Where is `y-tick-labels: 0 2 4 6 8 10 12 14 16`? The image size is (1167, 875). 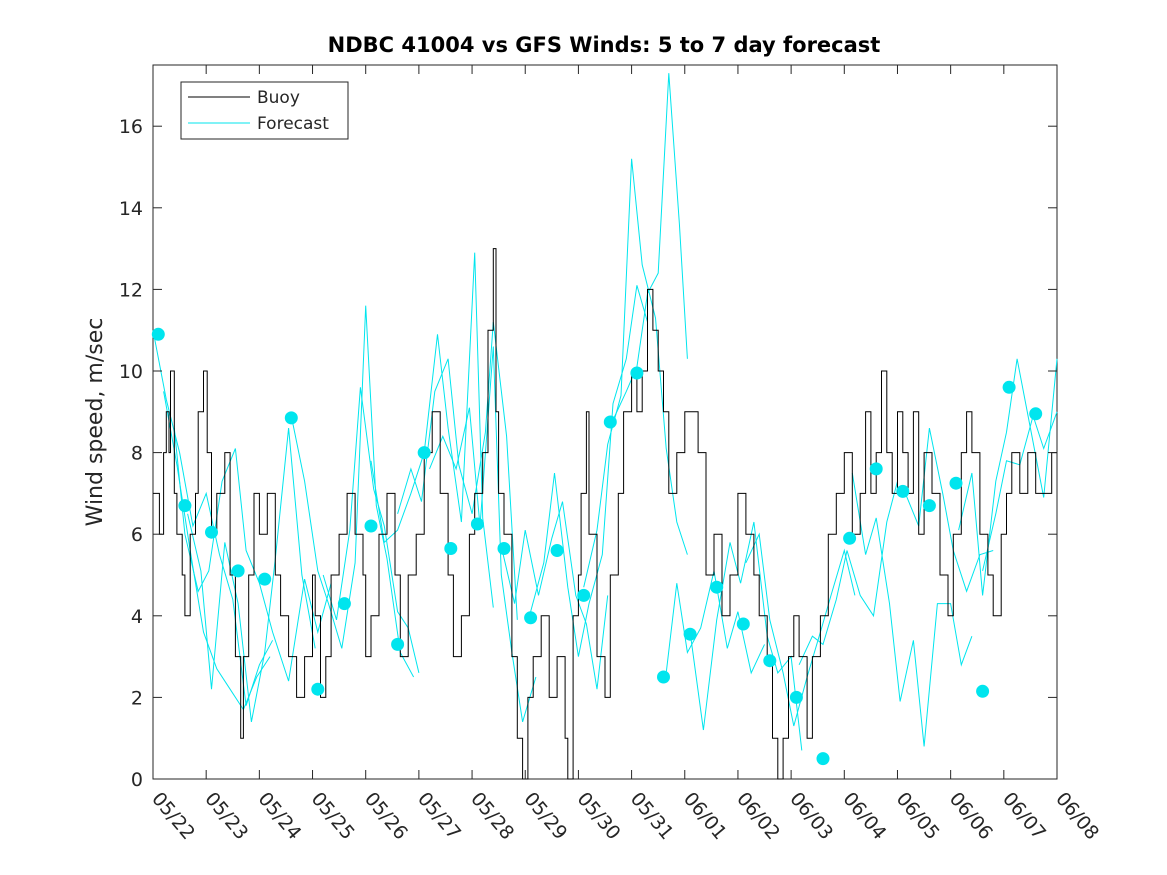
y-tick-labels: 0 2 4 6 8 10 12 14 16 is located at coordinates (131, 453).